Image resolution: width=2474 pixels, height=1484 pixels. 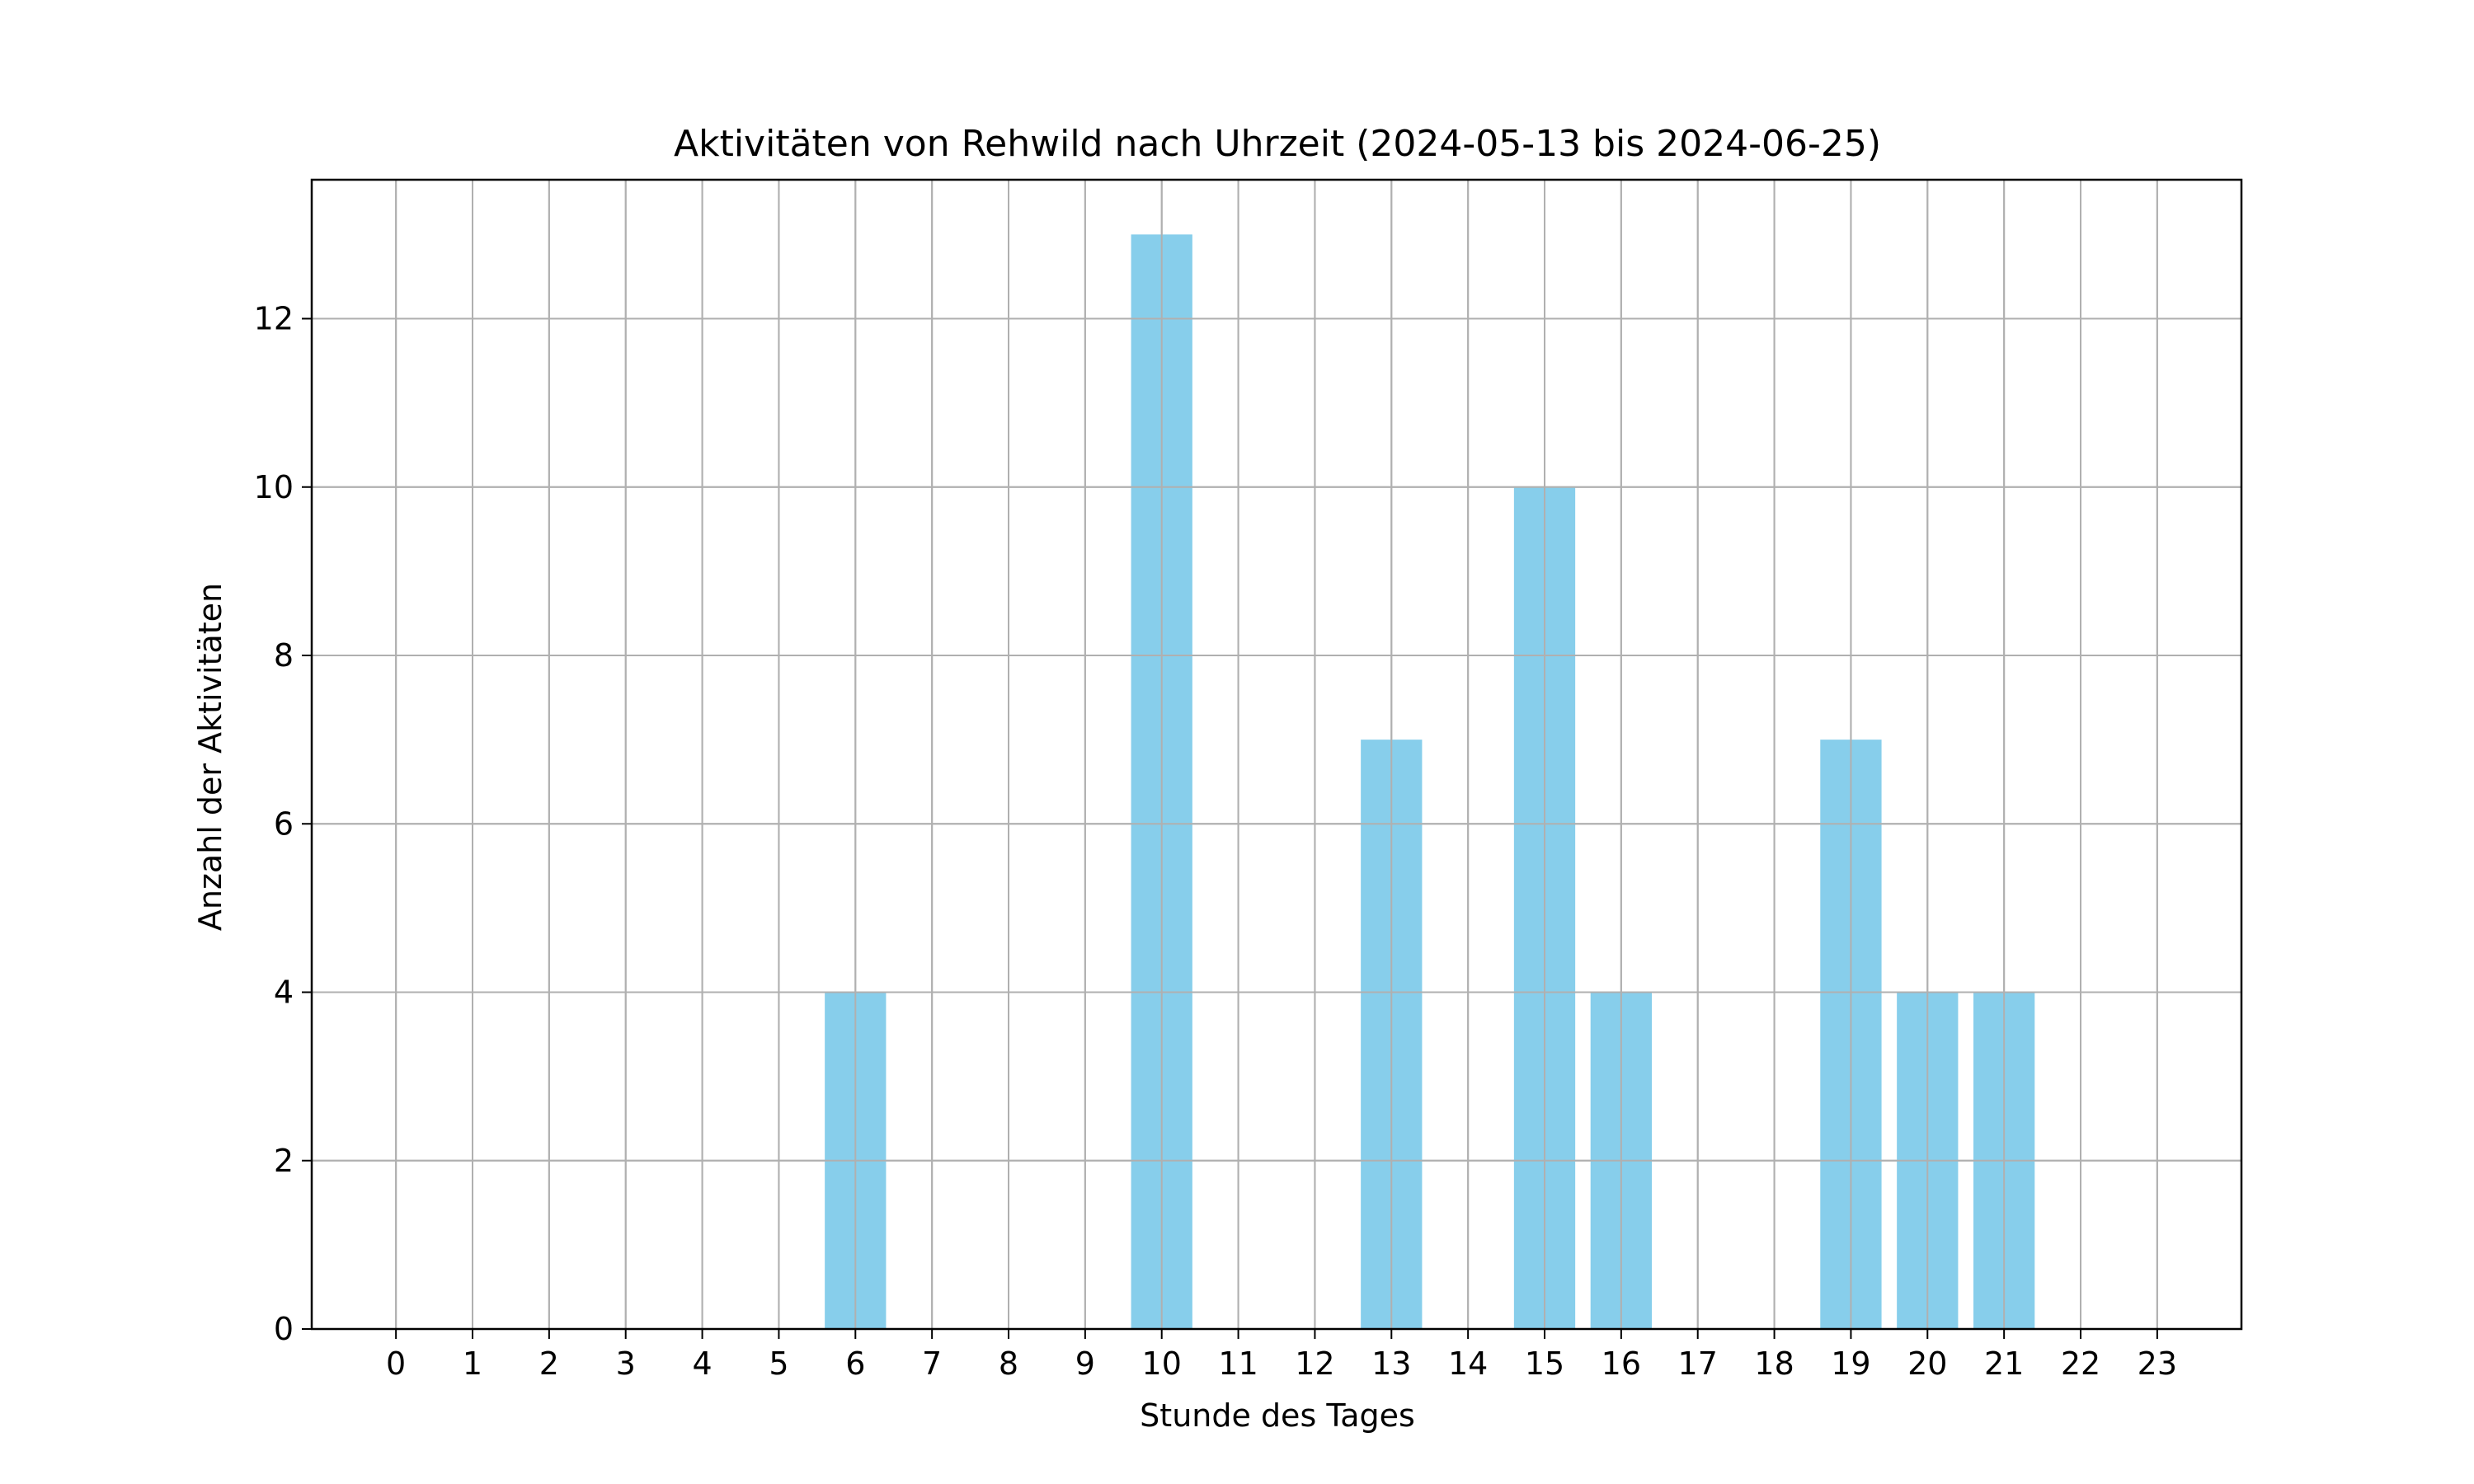 What do you see at coordinates (1774, 1363) in the screenshot?
I see `x-tick-label: 18` at bounding box center [1774, 1363].